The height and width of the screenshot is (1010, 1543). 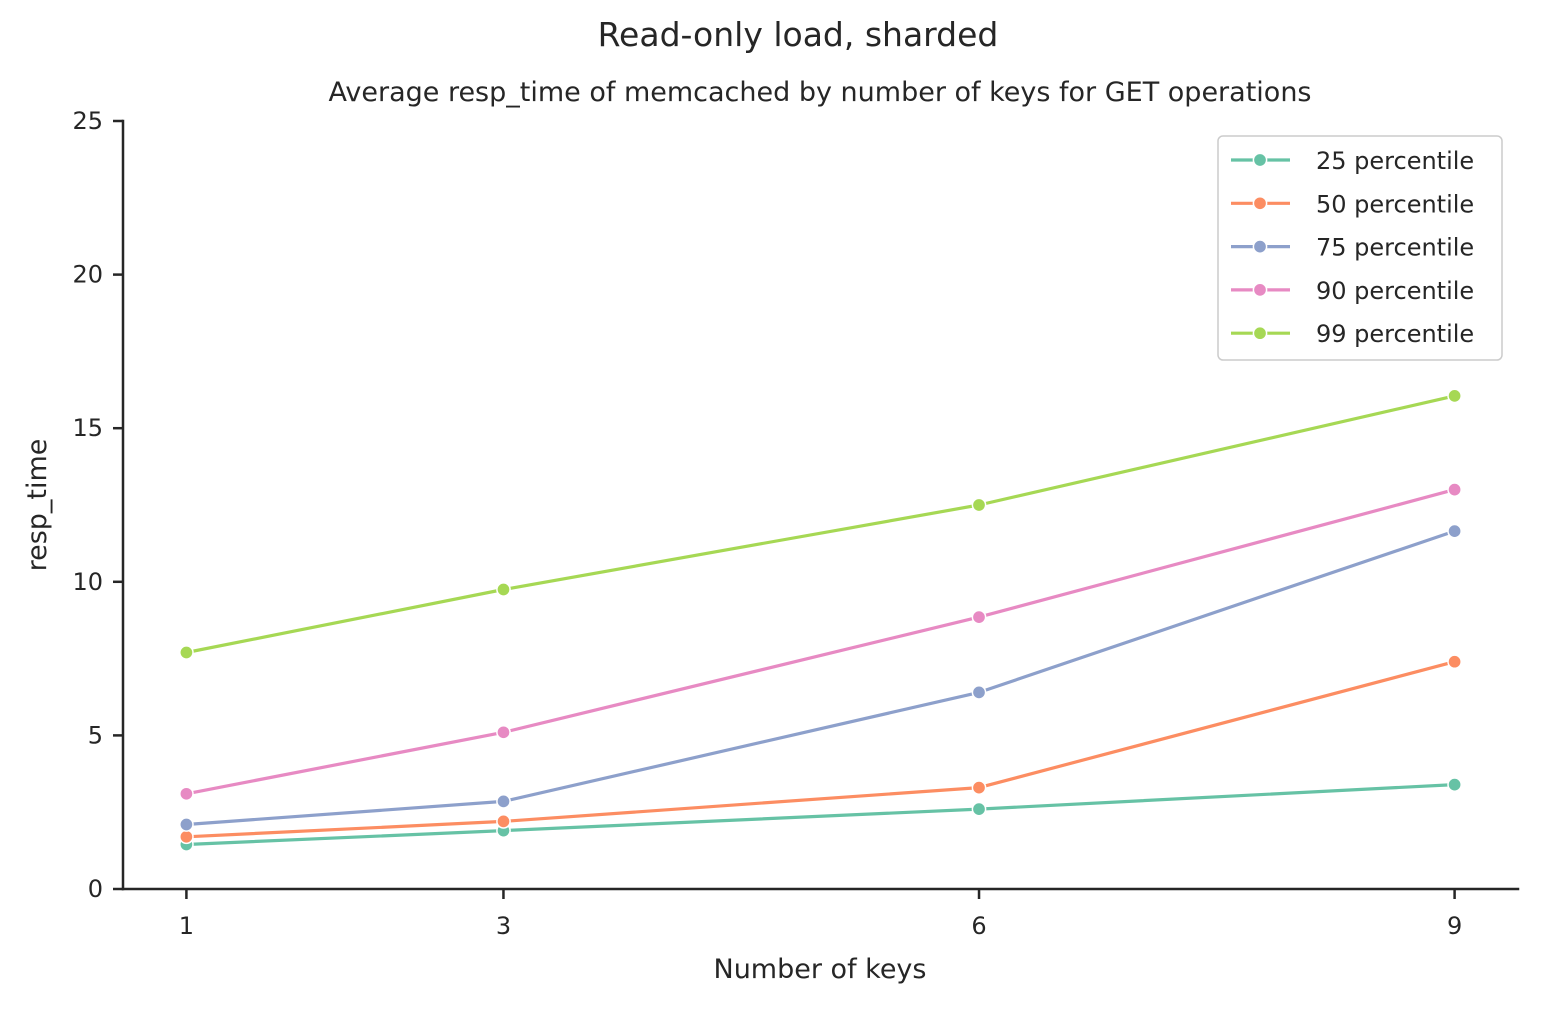 I want to click on y-tick-label: 5, so click(x=95, y=735).